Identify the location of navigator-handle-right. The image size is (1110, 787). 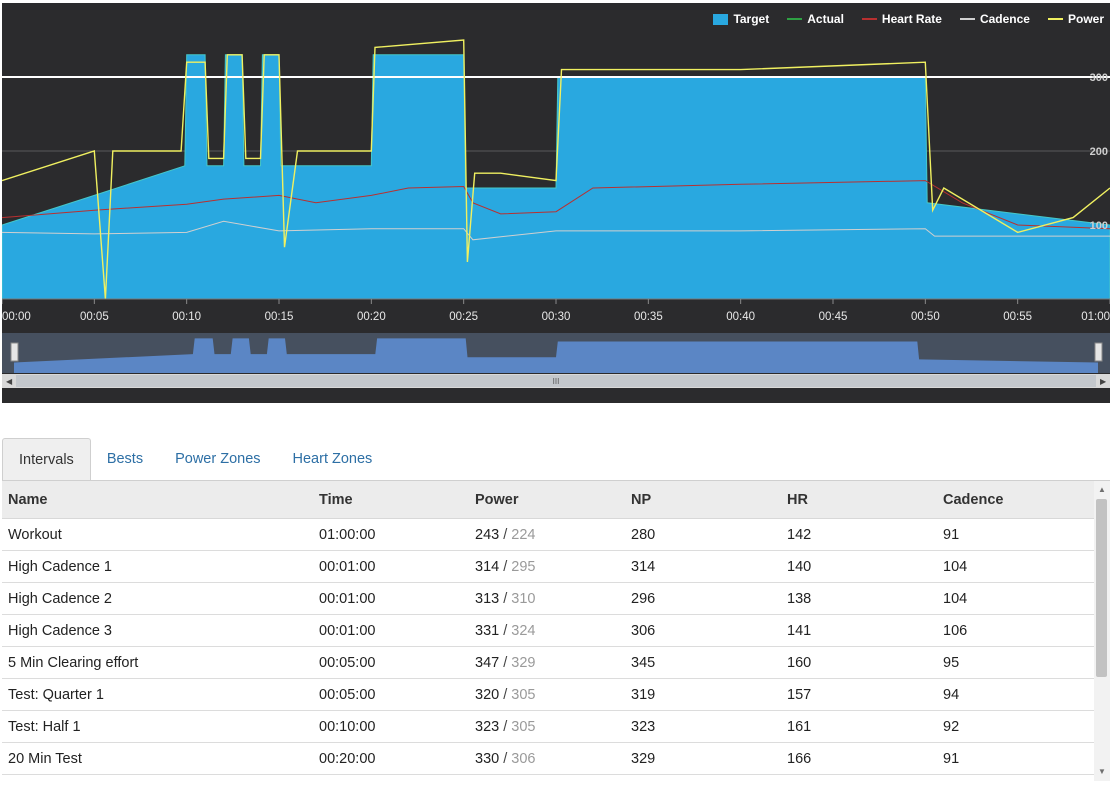
(1098, 352).